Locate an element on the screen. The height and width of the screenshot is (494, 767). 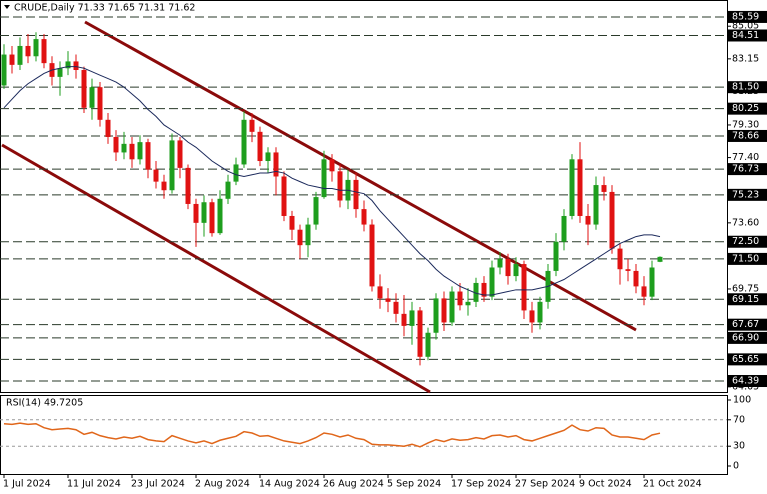
x-tick-label: 17 Sep 2024 is located at coordinates (481, 484).